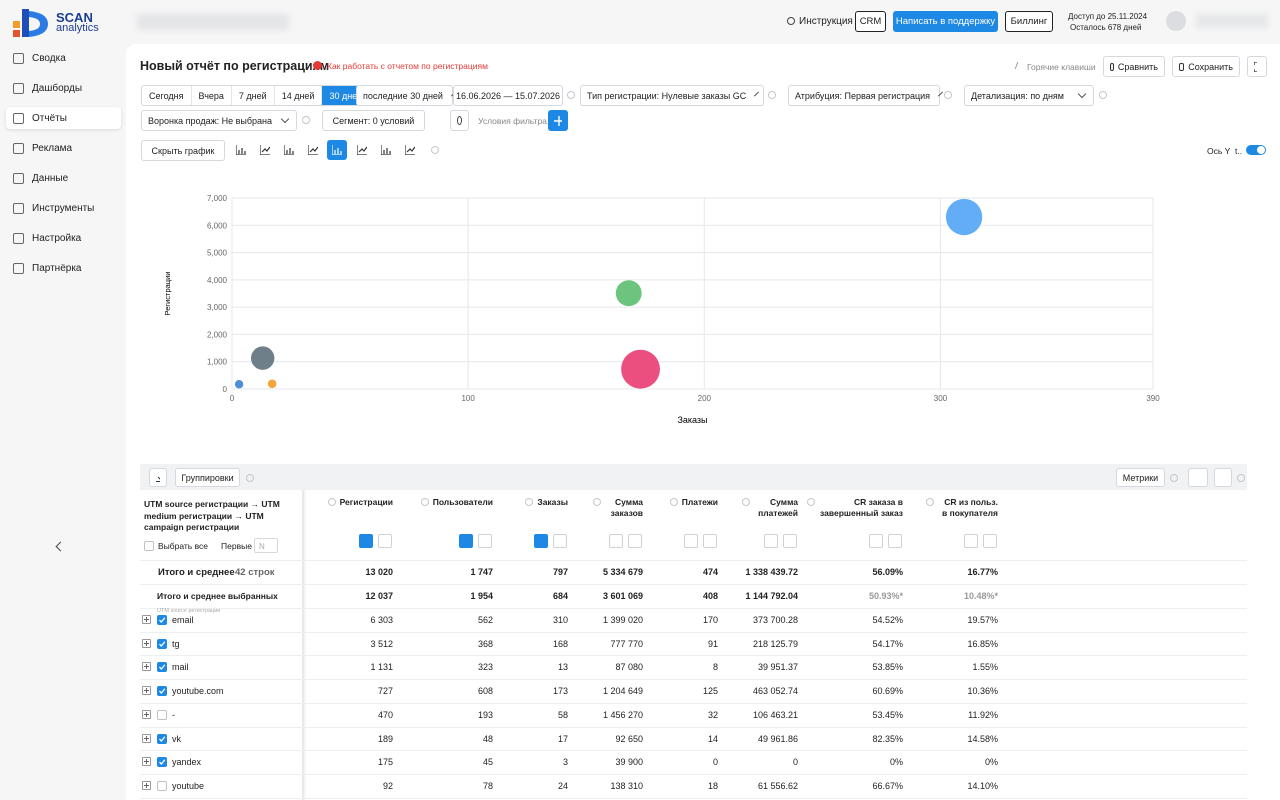 The image size is (1280, 800). What do you see at coordinates (183, 150) in the screenshot?
I see `hide-chart-button: Скрыть график` at bounding box center [183, 150].